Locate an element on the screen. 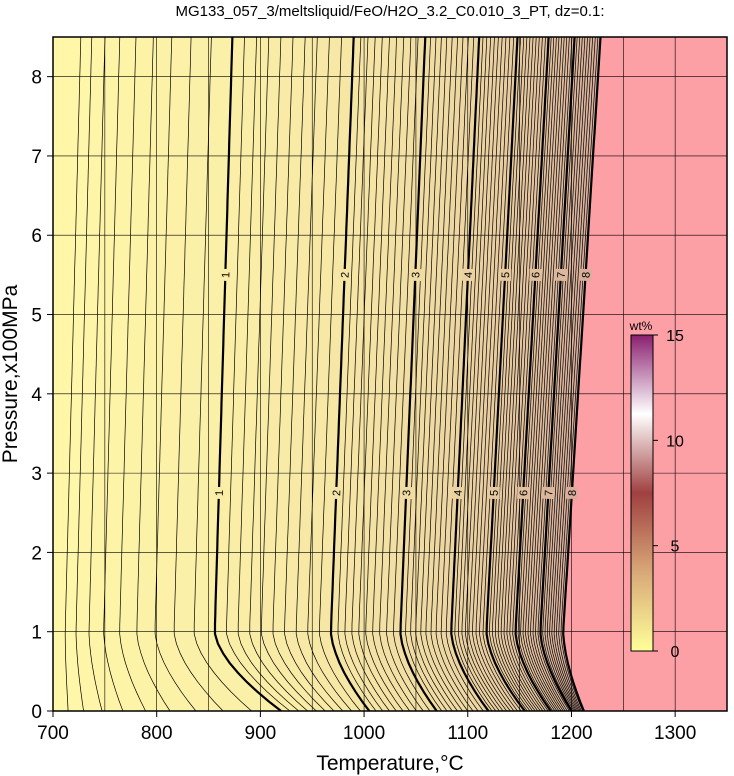  y-tick-label: 3 is located at coordinates (36, 474).